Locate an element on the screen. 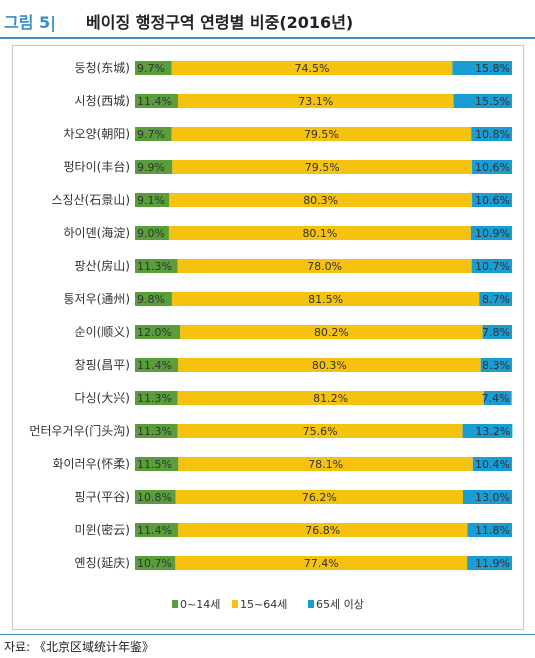  legend-label: 65세 이상 is located at coordinates (340, 604).